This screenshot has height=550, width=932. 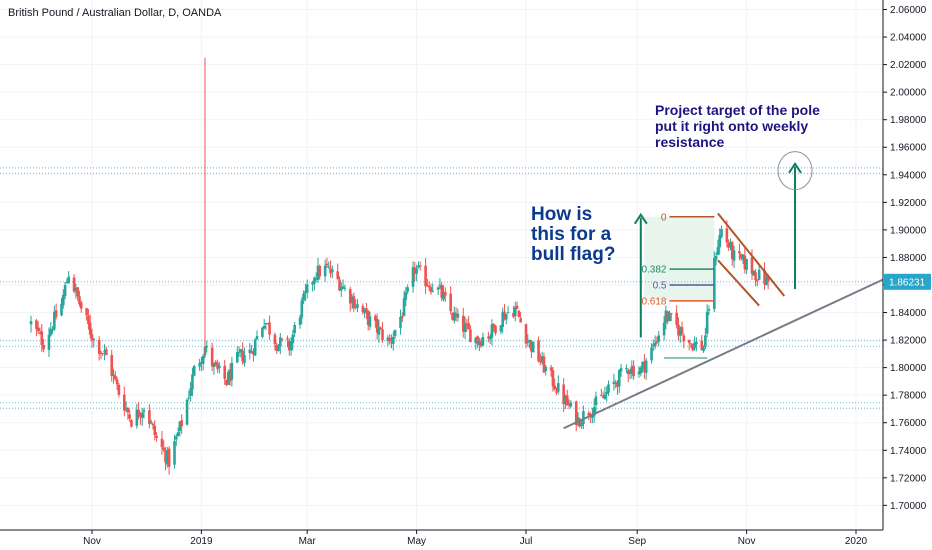 I want to click on price-tick-label: 2.06000, so click(x=908, y=10).